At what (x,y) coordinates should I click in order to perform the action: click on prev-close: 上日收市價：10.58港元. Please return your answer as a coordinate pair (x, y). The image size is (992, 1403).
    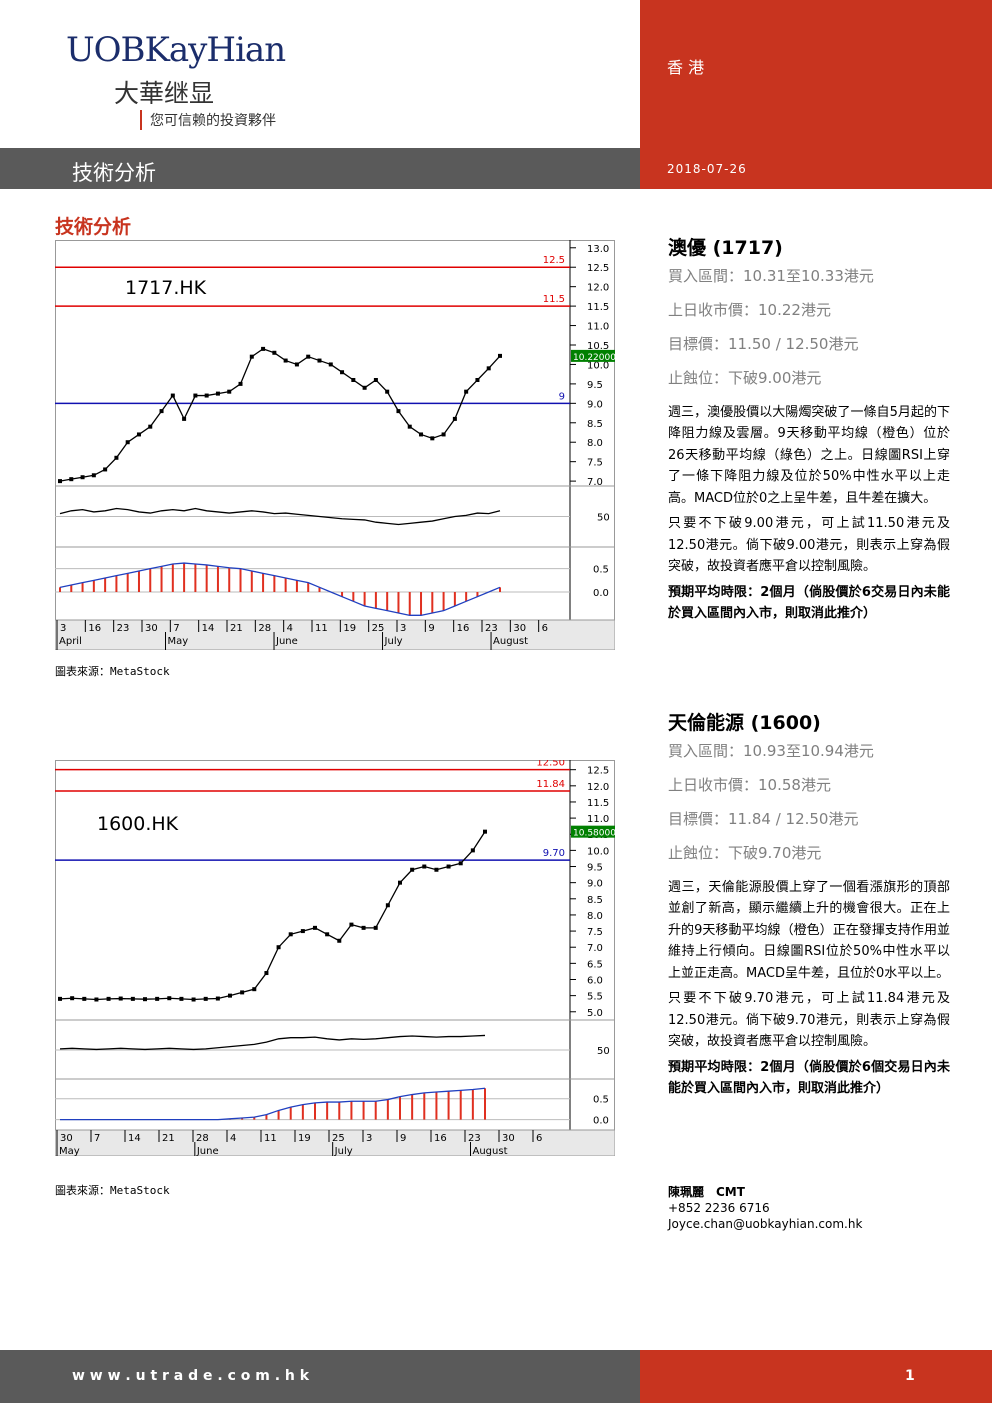
    Looking at the image, I should click on (749, 784).